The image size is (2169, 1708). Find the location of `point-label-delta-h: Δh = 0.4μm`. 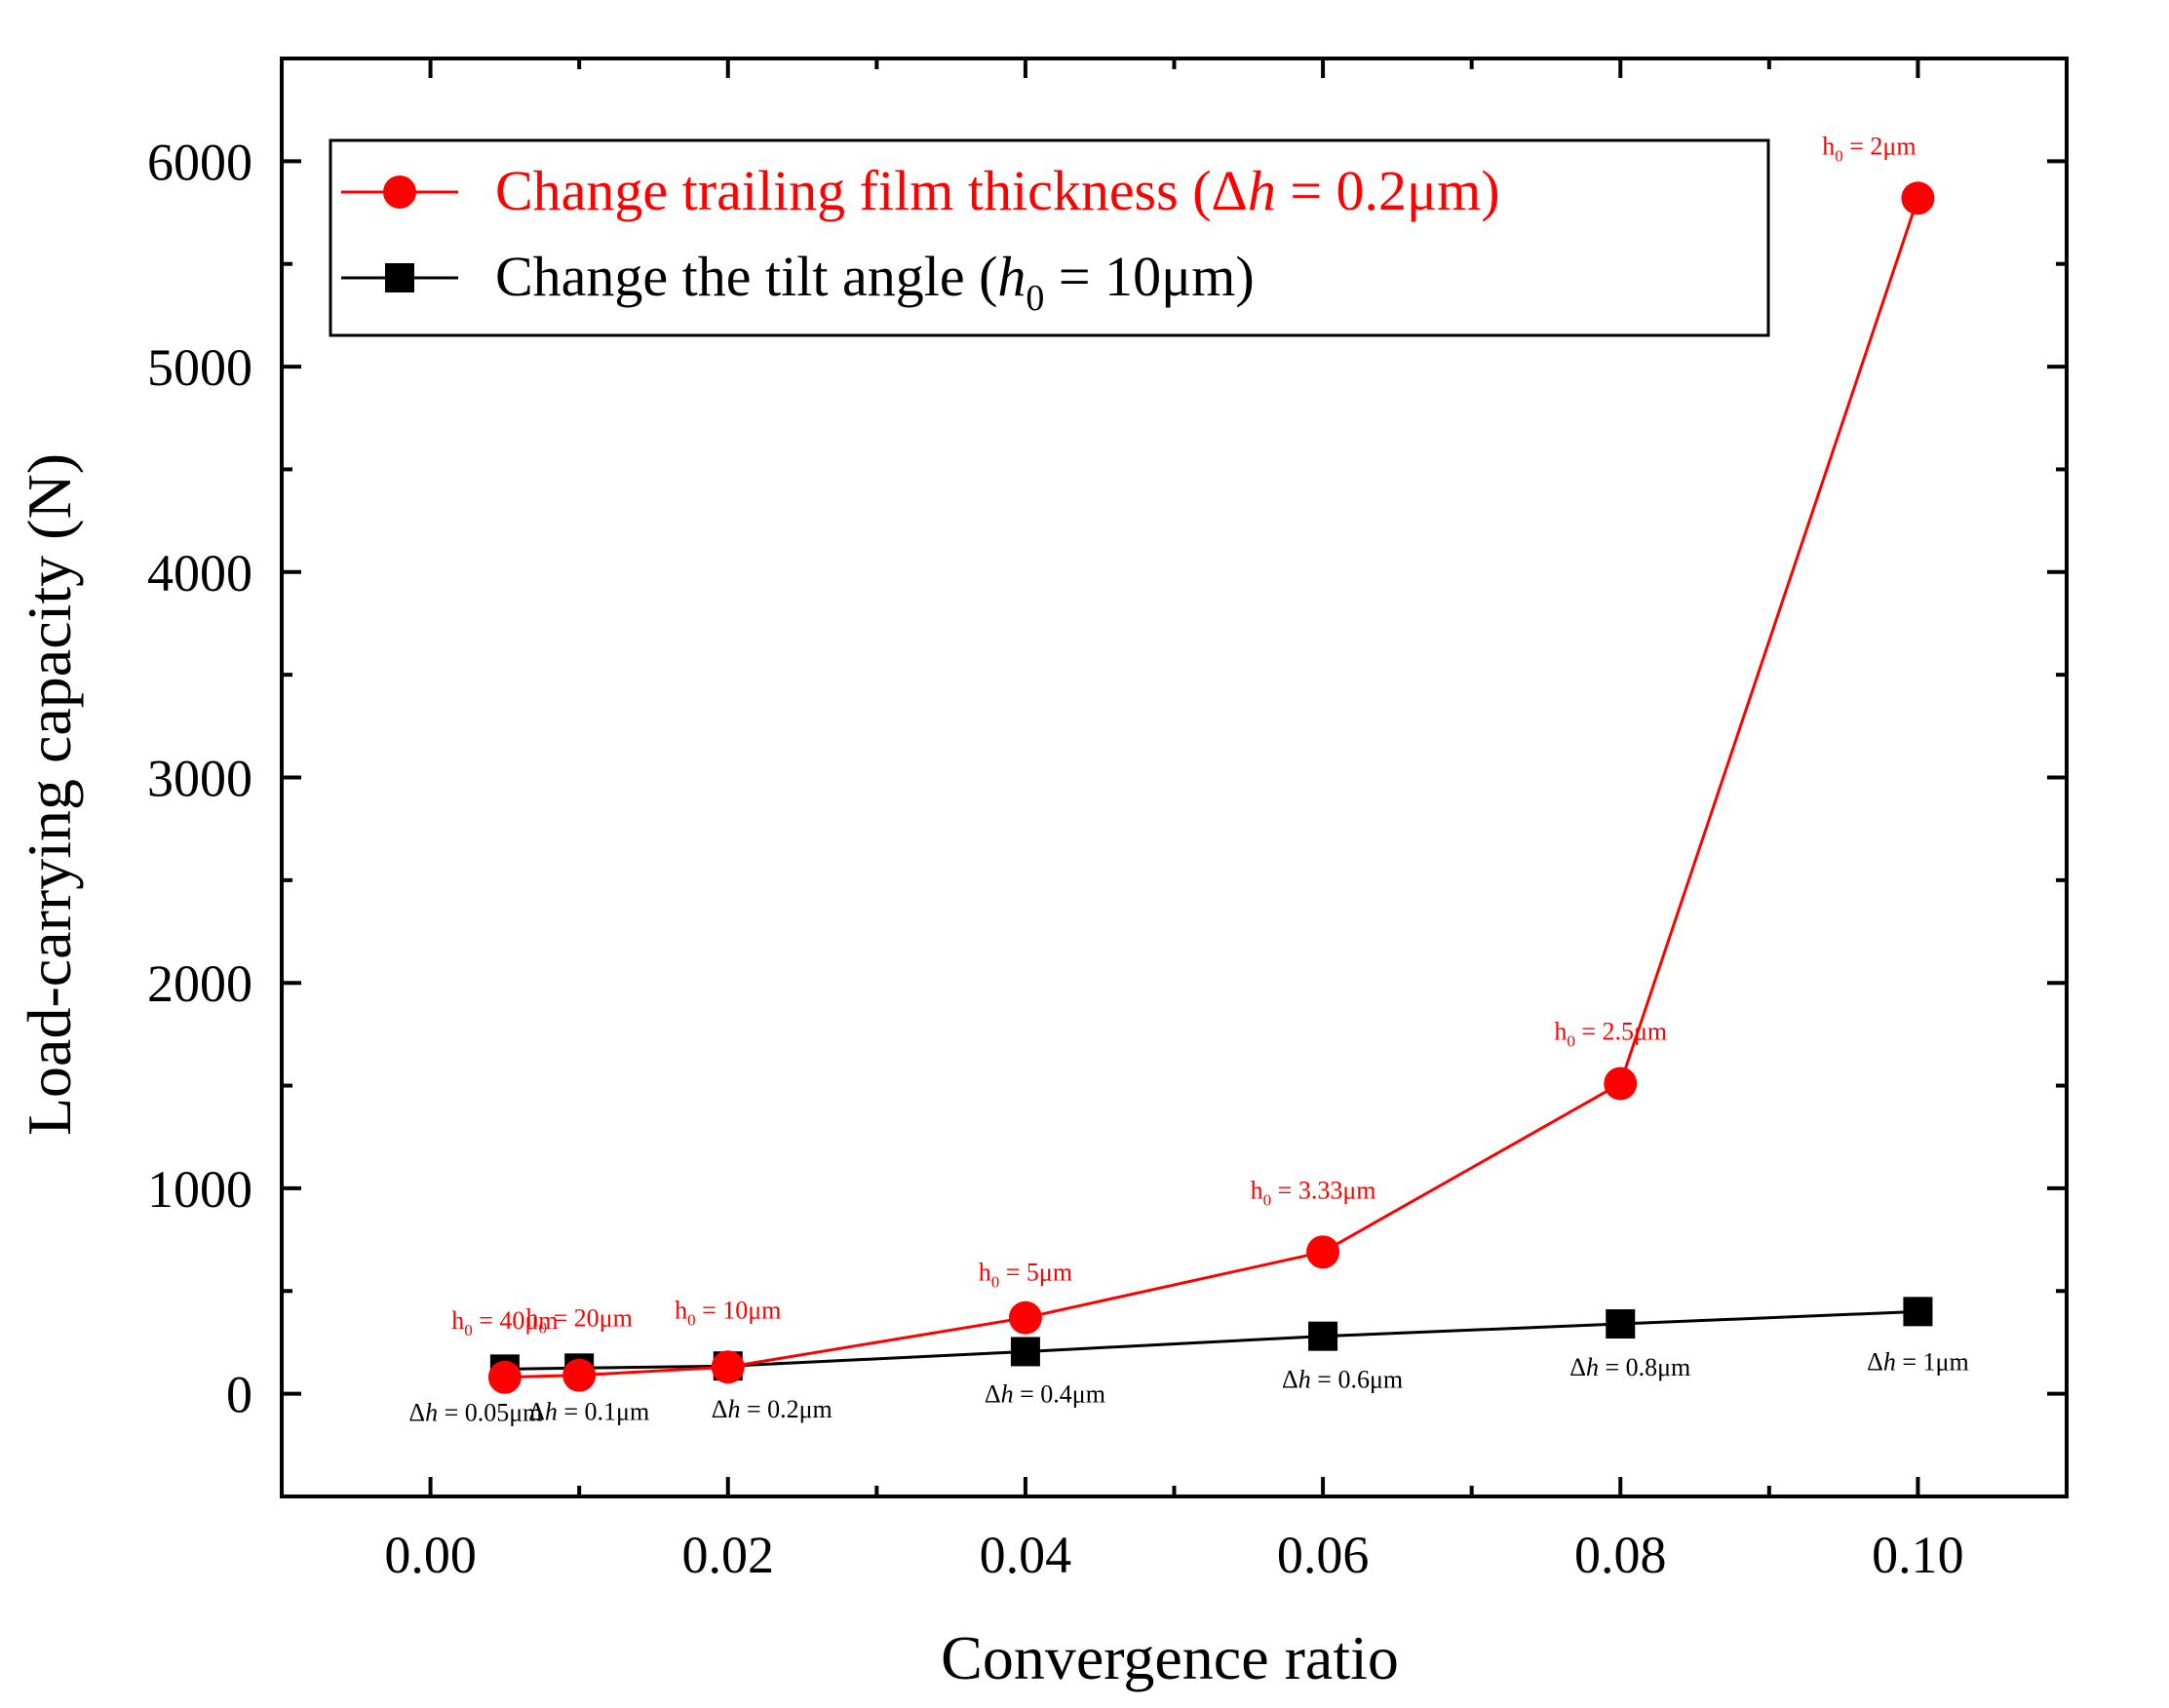

point-label-delta-h: Δh = 0.4μm is located at coordinates (1045, 1393).